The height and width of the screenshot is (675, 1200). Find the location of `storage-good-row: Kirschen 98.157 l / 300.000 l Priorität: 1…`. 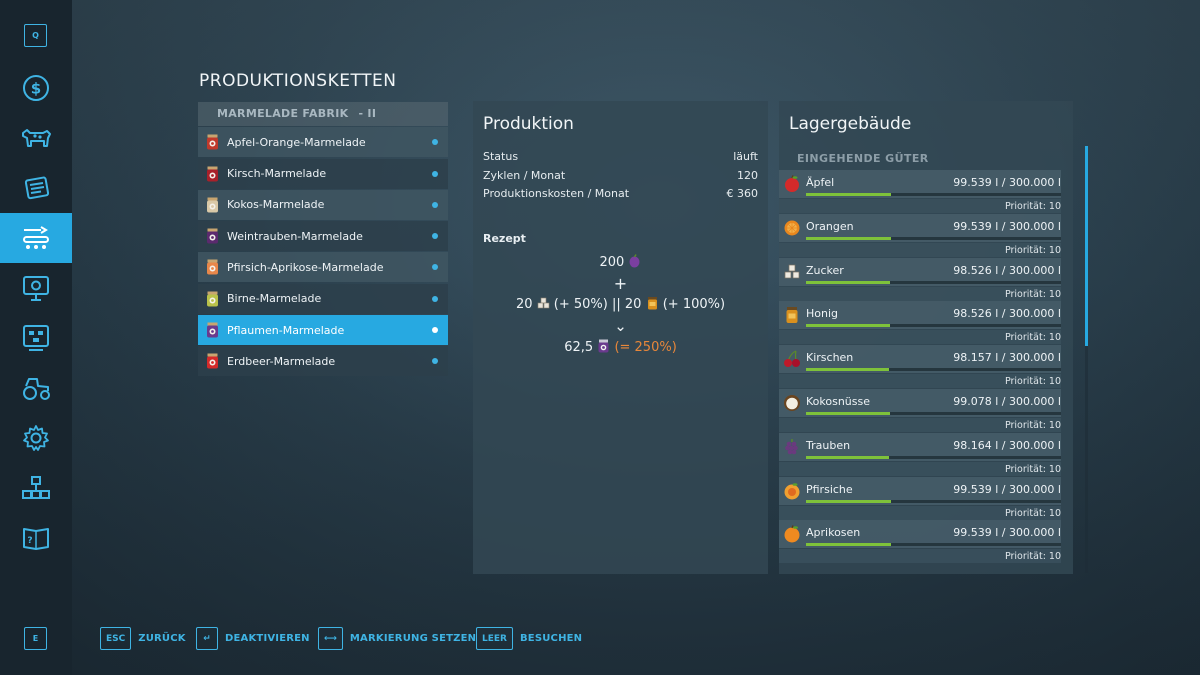

storage-good-row: Kirschen 98.157 l / 300.000 l Priorität: 1… is located at coordinates (920, 367).